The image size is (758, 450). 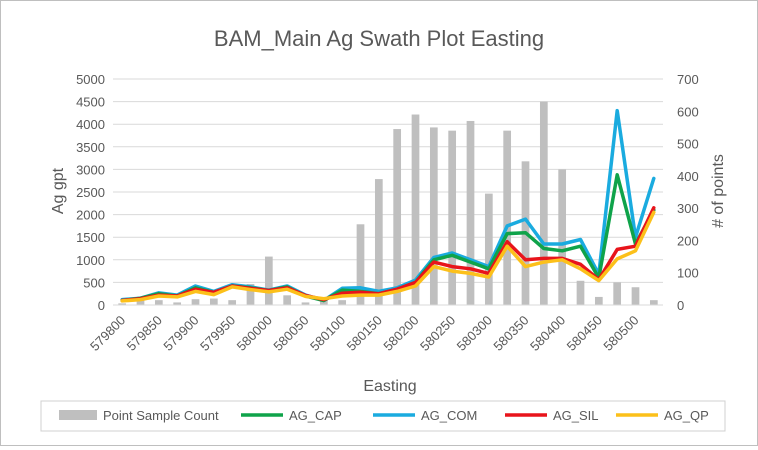 What do you see at coordinates (58, 190) in the screenshot?
I see `y-axis-left-label: Ag gpt` at bounding box center [58, 190].